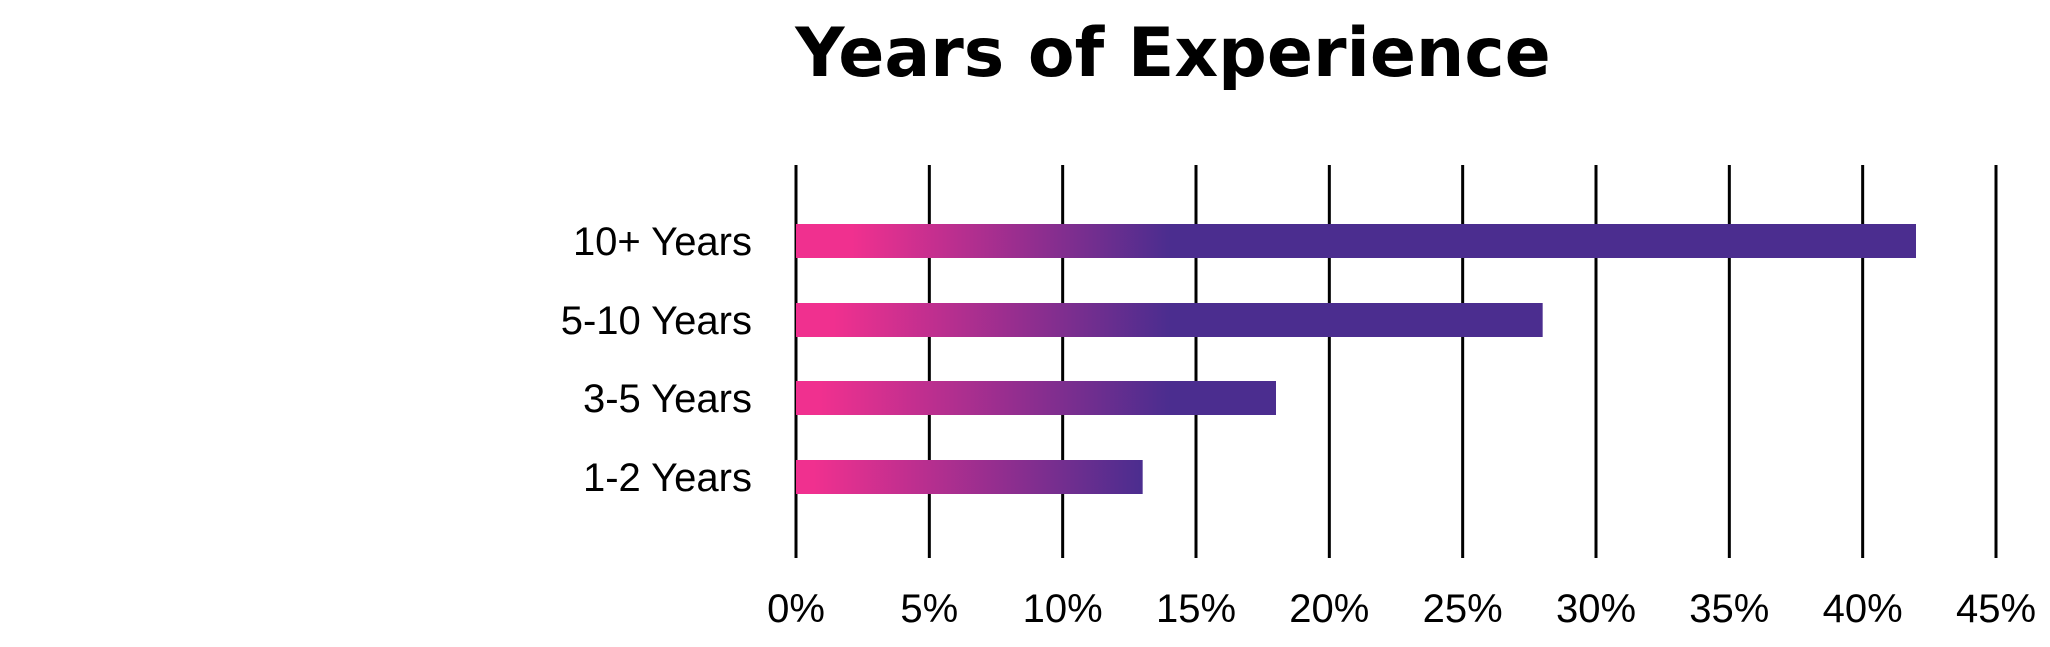 The image size is (2050, 647). I want to click on chart-title: Years of Experience, so click(1172, 53).